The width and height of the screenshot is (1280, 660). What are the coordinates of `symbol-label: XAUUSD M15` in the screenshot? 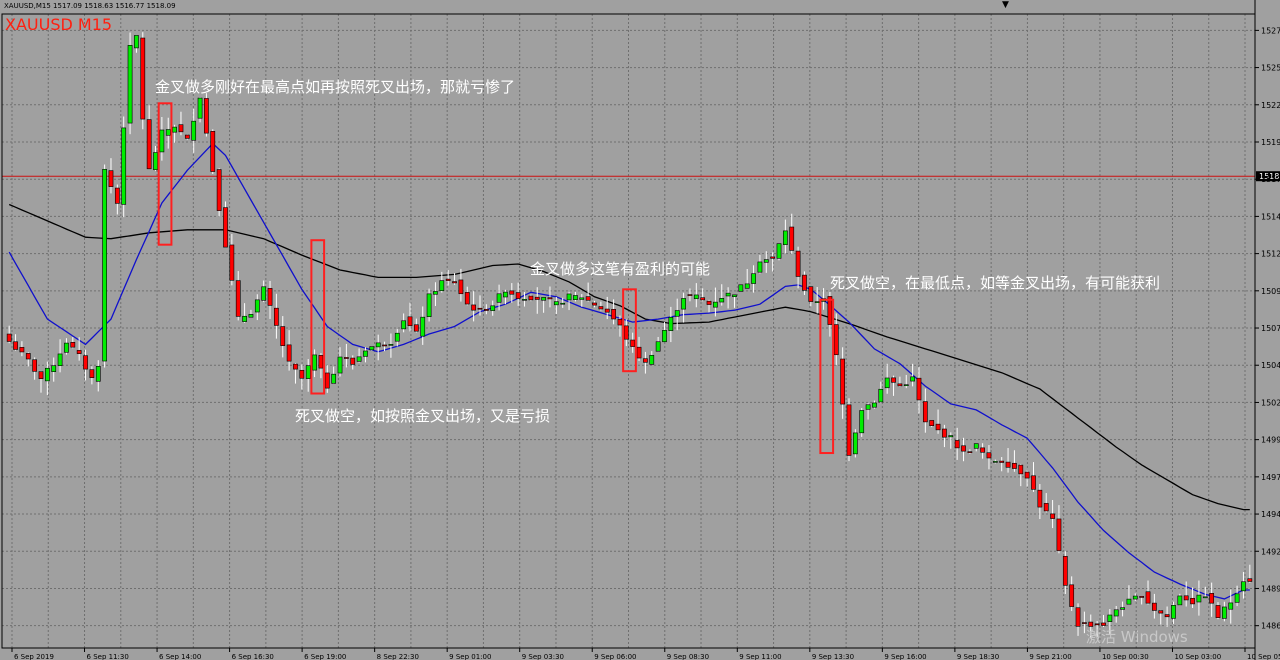 It's located at (59, 24).